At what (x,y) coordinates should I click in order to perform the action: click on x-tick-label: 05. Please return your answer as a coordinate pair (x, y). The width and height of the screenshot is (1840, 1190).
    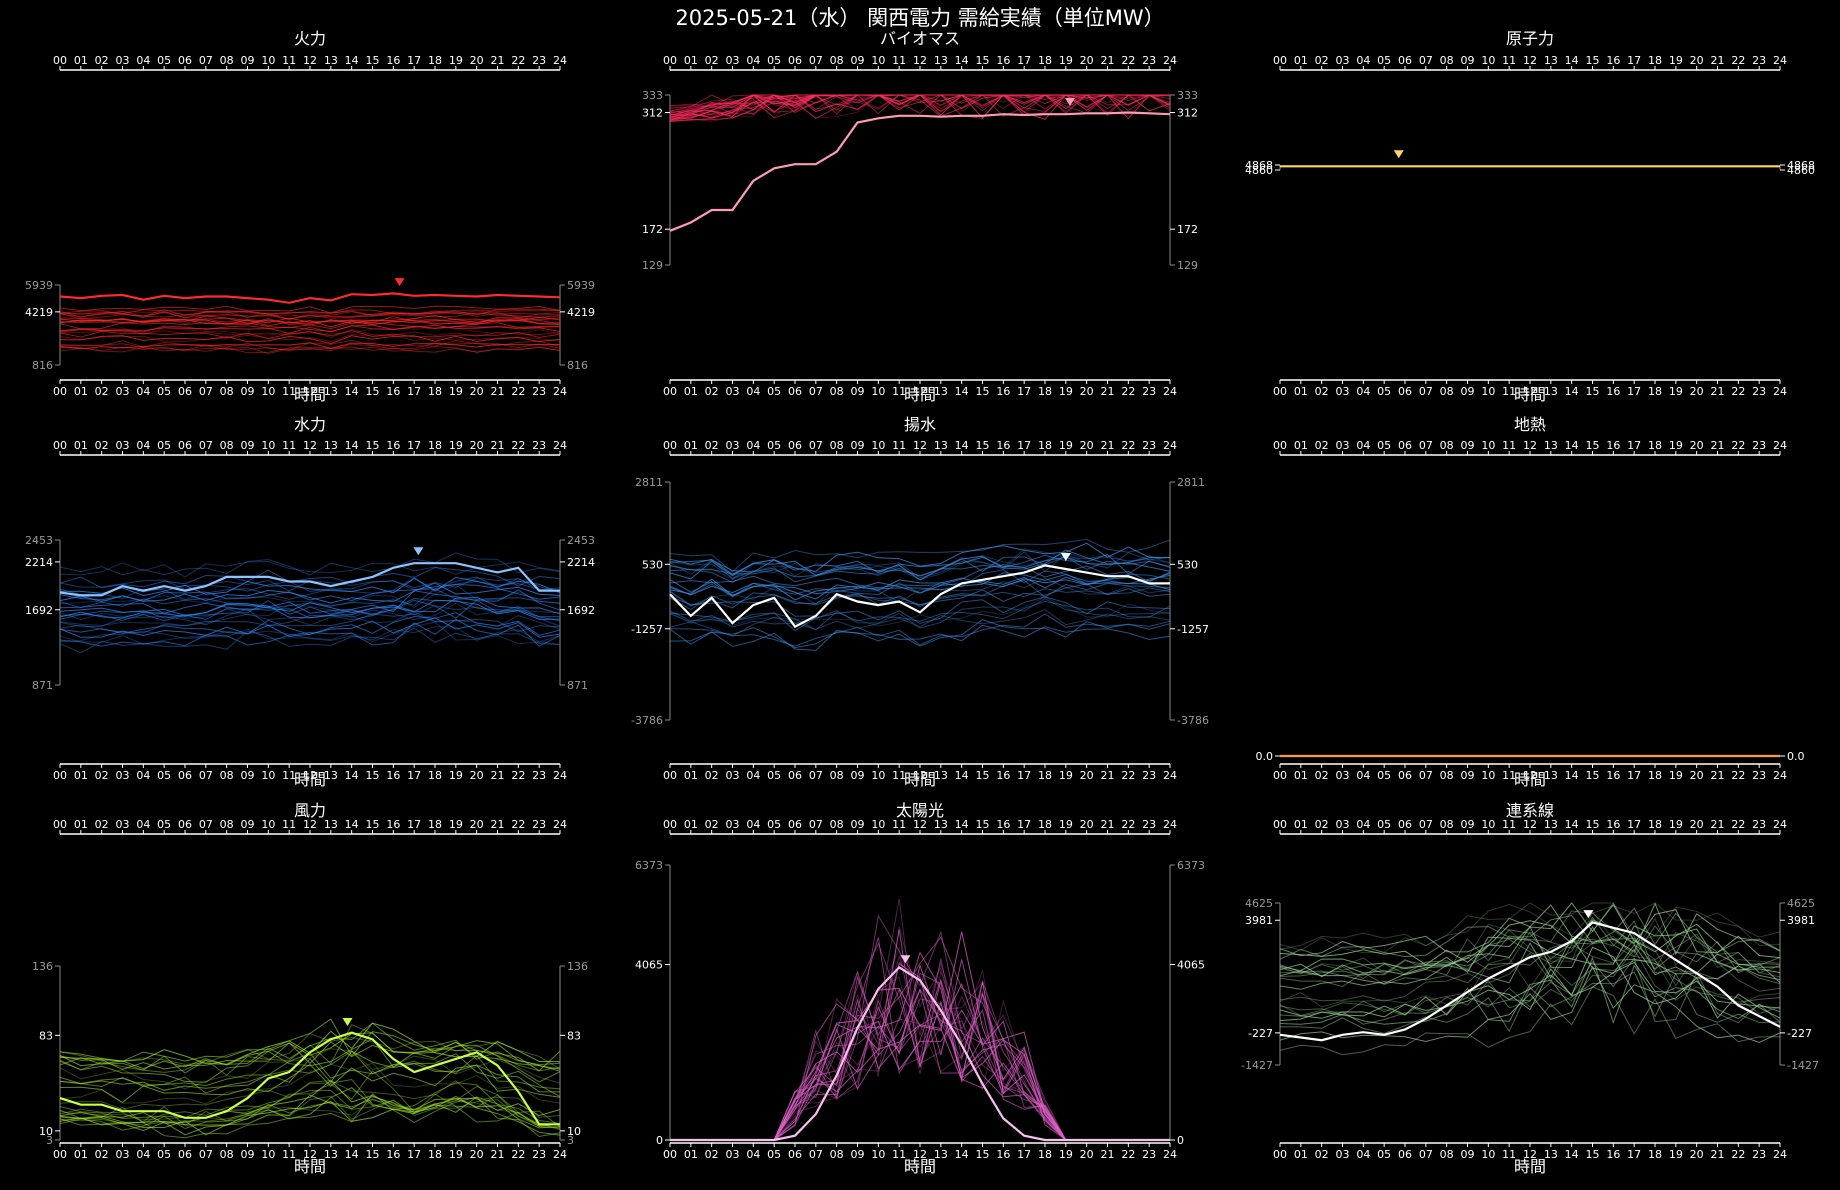
    Looking at the image, I should click on (1384, 824).